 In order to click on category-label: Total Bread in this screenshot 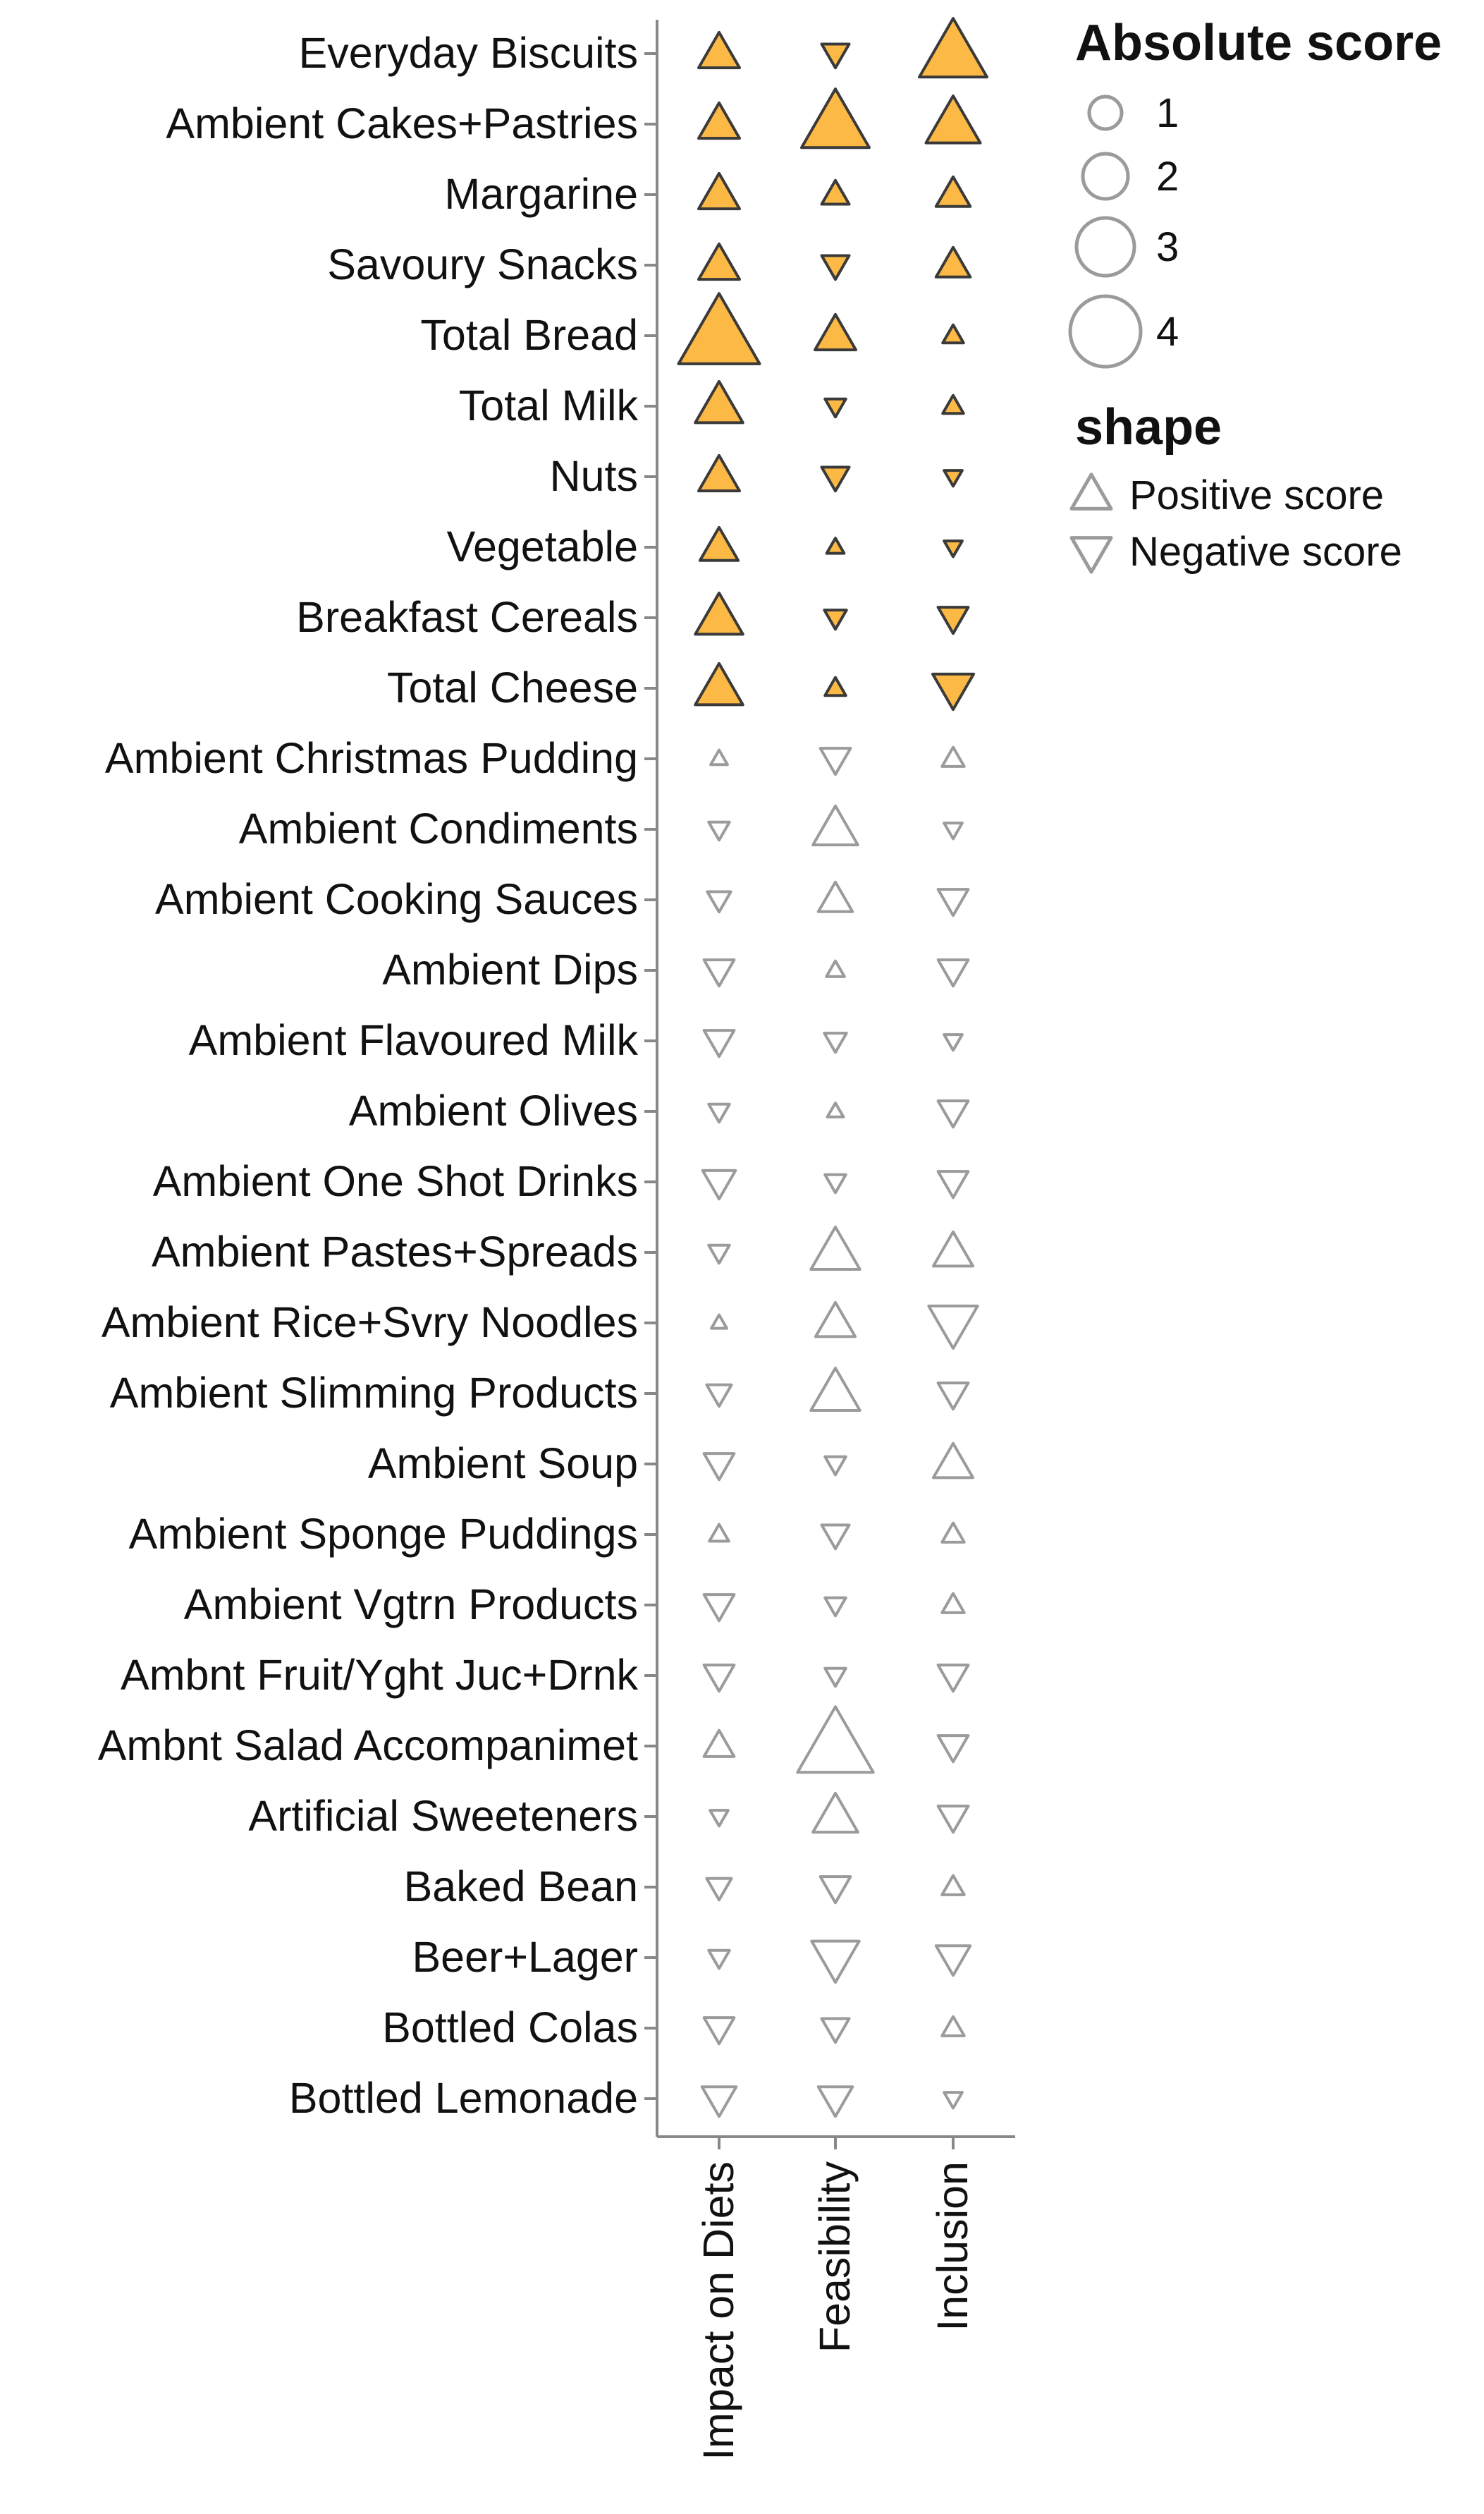, I will do `click(529, 335)`.